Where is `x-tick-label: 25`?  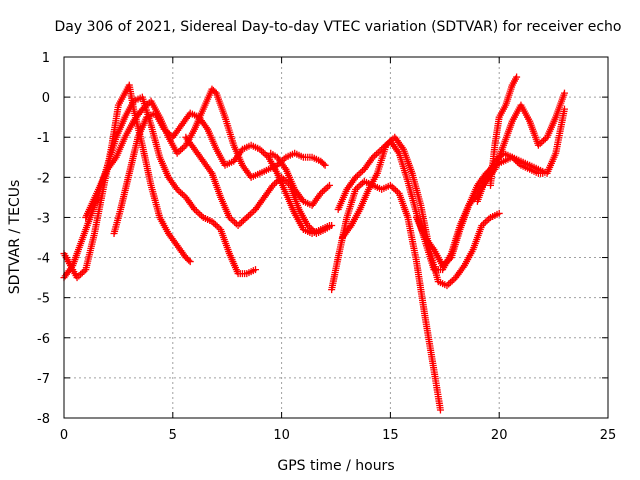 x-tick-label: 25 is located at coordinates (608, 435).